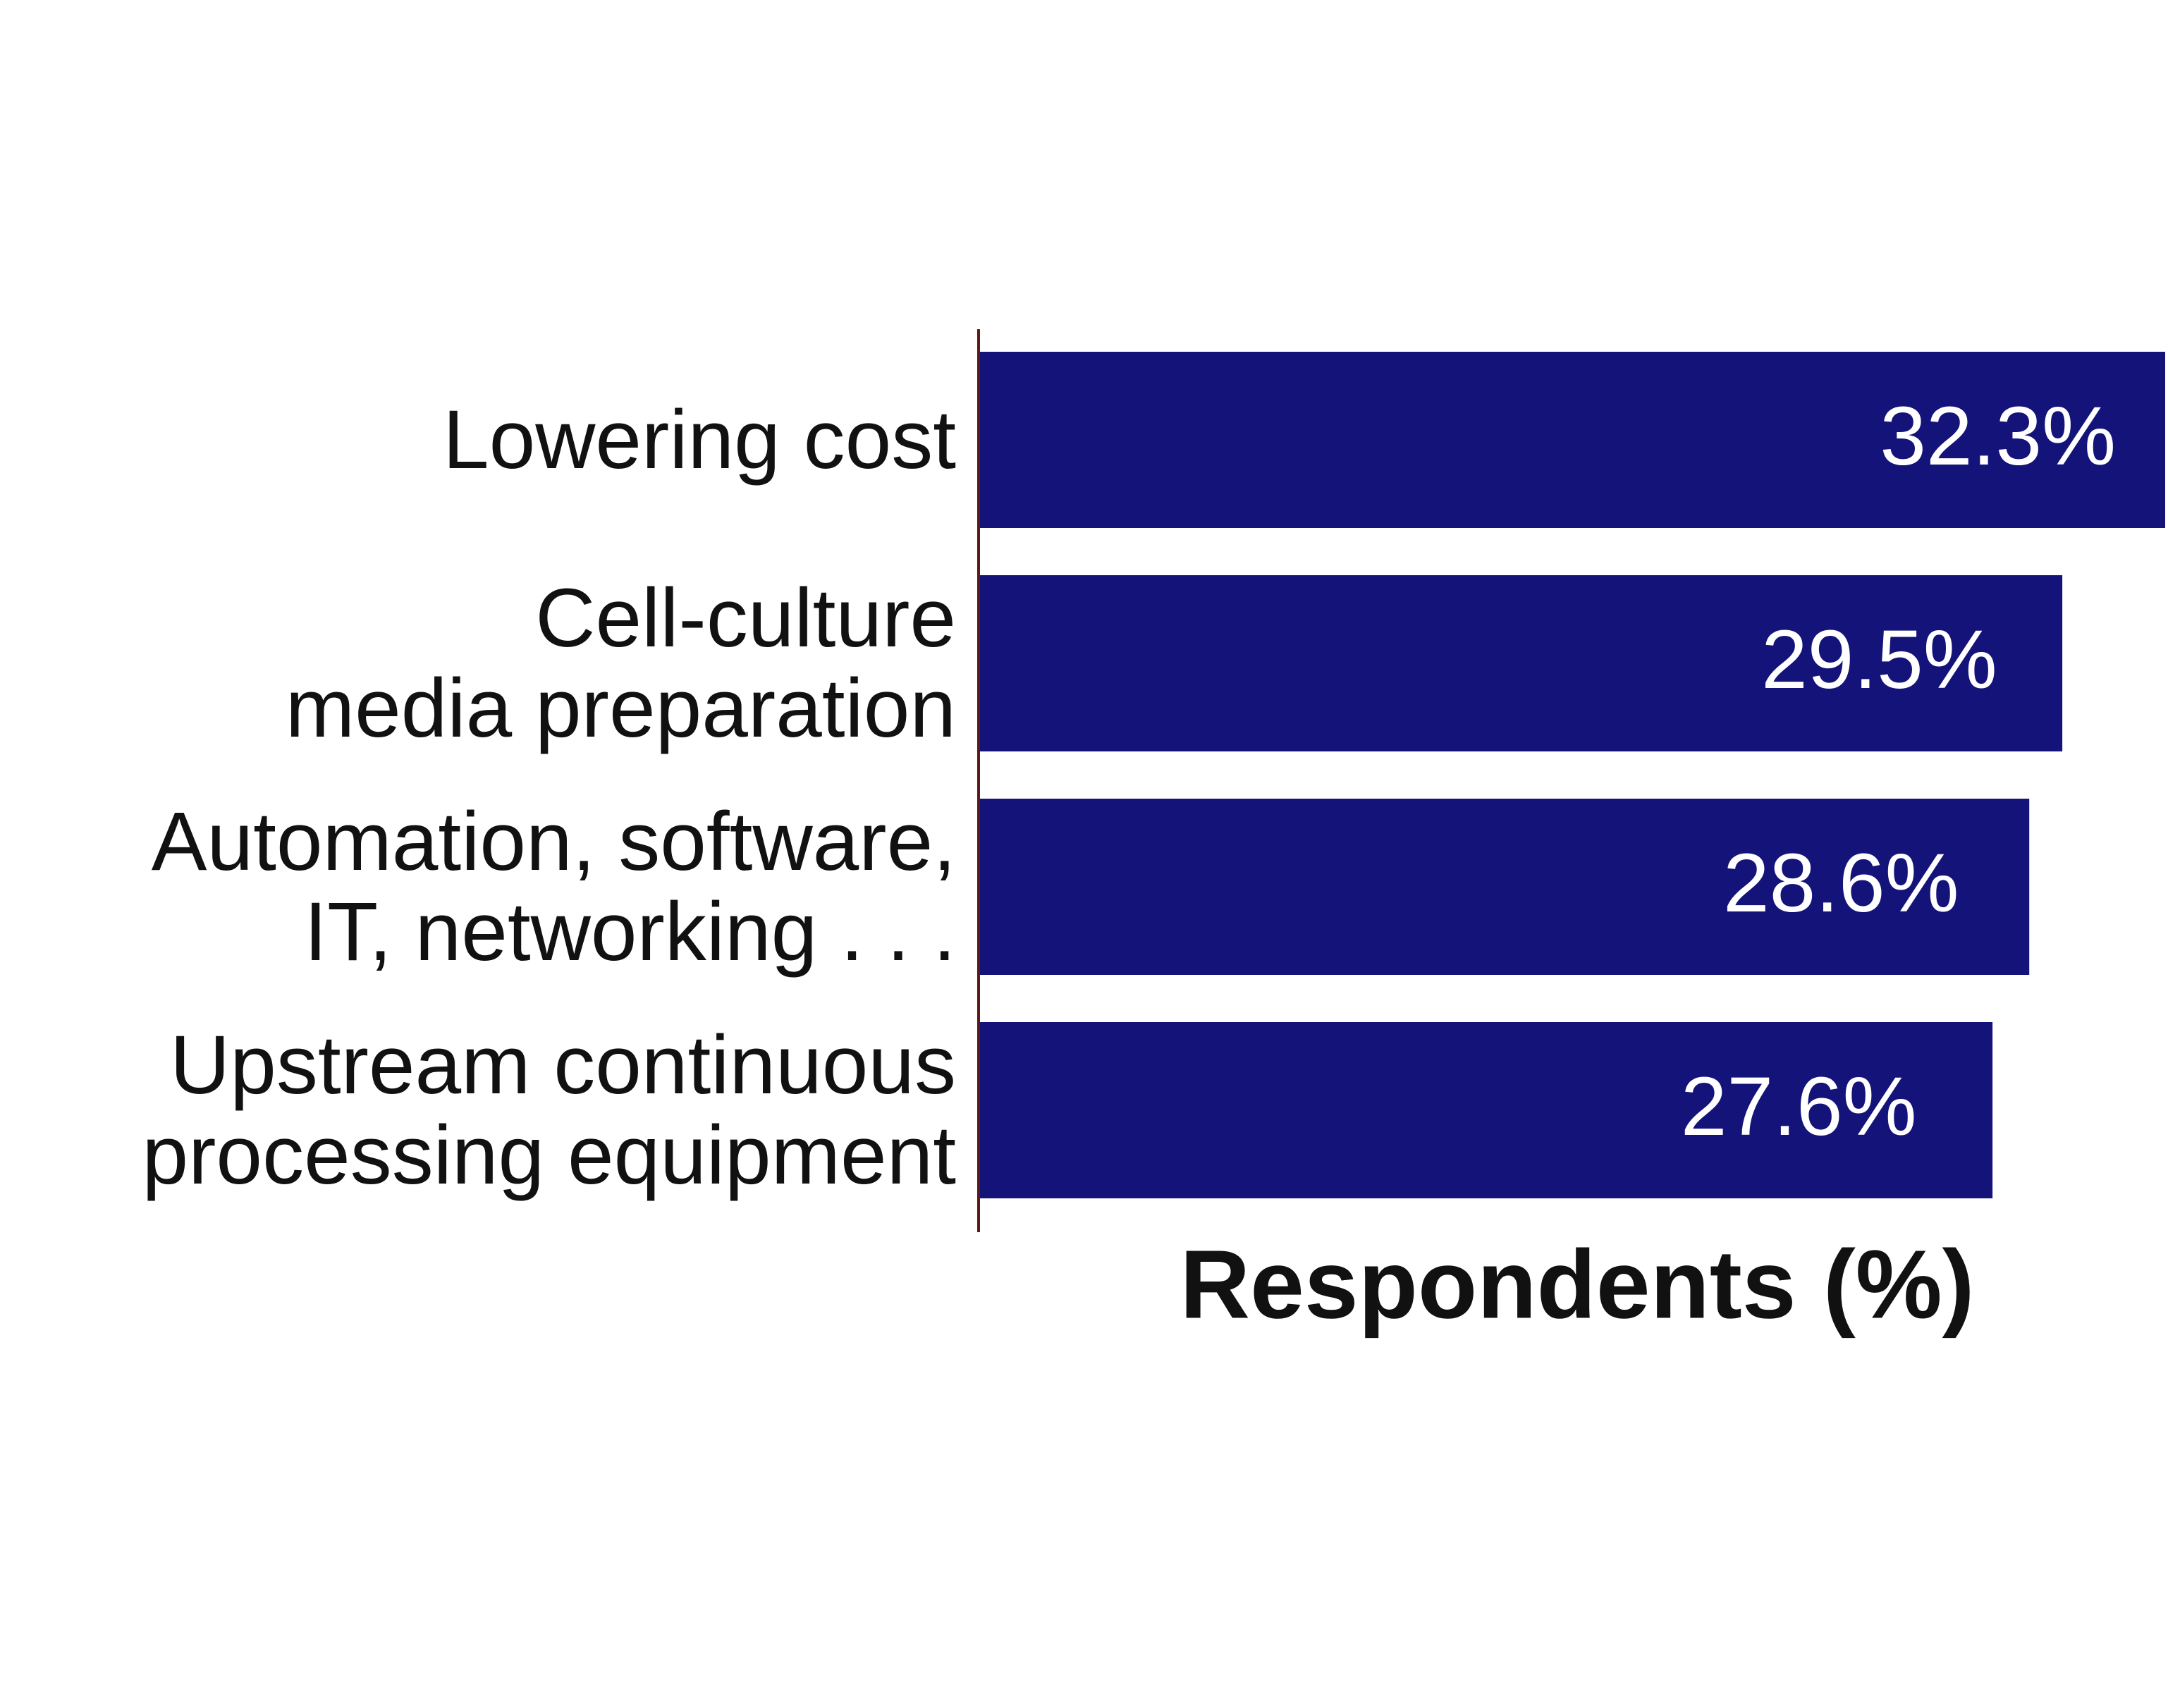 This screenshot has height=1708, width=2168. I want to click on category-label: Cell-culture media preparation, so click(620, 663).